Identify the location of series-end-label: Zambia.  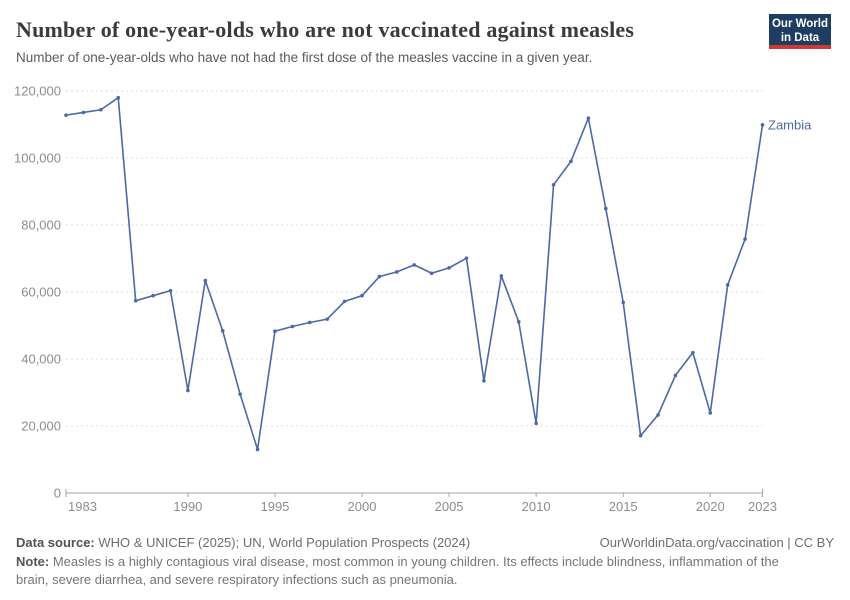
(790, 124).